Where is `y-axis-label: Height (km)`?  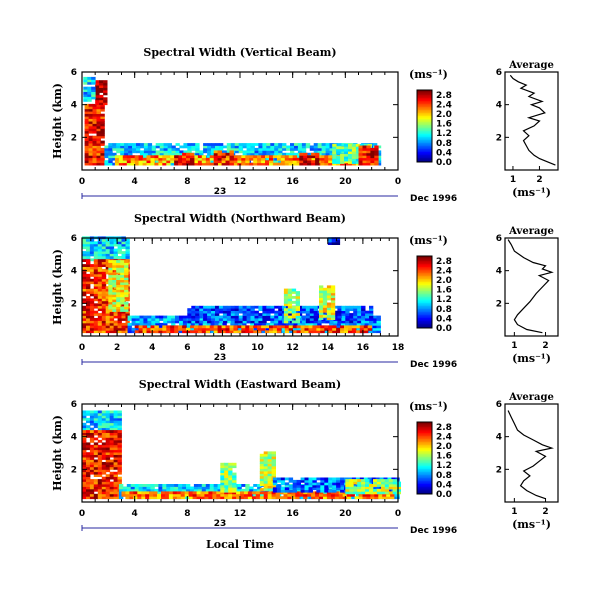 y-axis-label: Height (km) is located at coordinates (57, 121).